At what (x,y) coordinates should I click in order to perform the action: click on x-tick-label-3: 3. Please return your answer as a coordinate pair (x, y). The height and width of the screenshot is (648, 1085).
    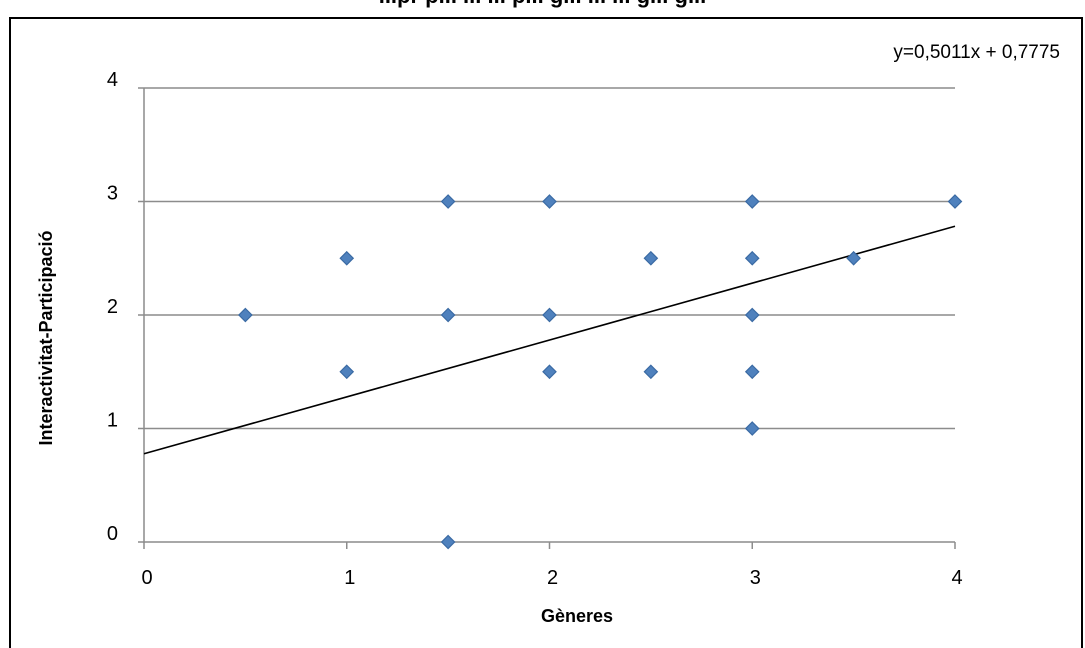
    Looking at the image, I should click on (755, 578).